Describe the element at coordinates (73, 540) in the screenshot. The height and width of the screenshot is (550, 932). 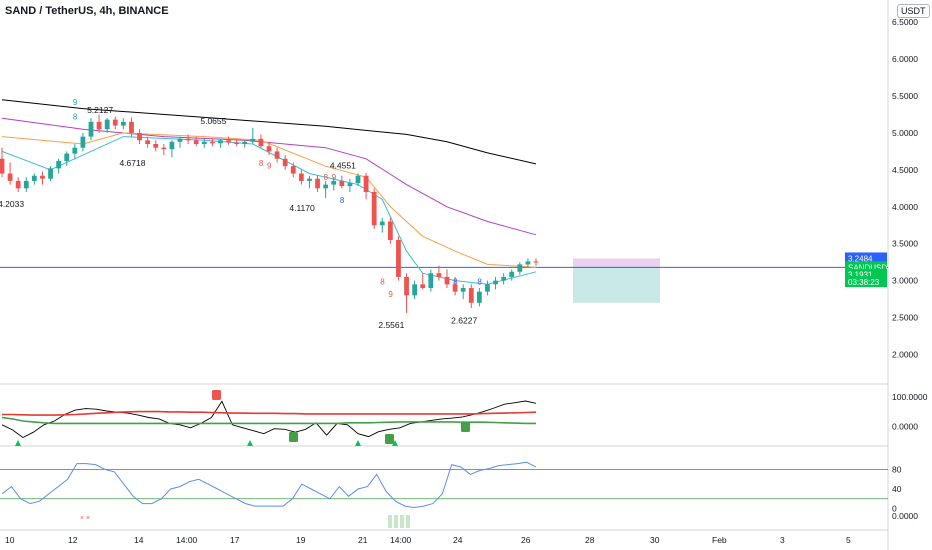
I see `x-tick-label: 12` at that location.